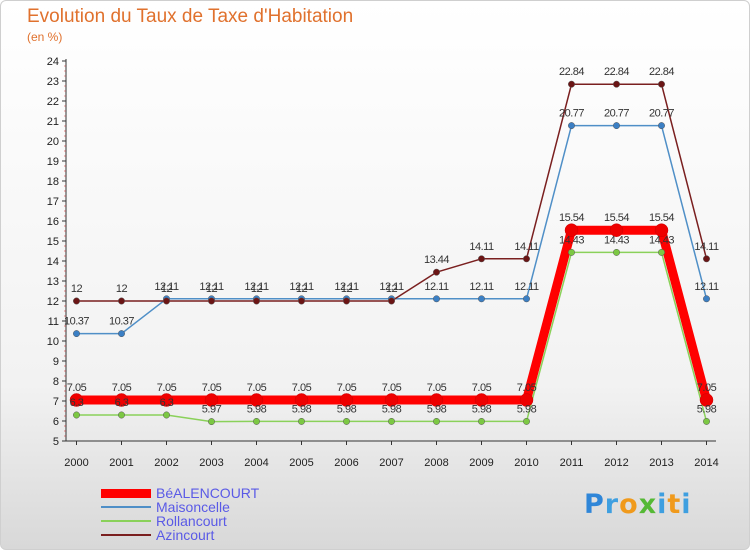  I want to click on y-tick-label: 23, so click(53, 82).